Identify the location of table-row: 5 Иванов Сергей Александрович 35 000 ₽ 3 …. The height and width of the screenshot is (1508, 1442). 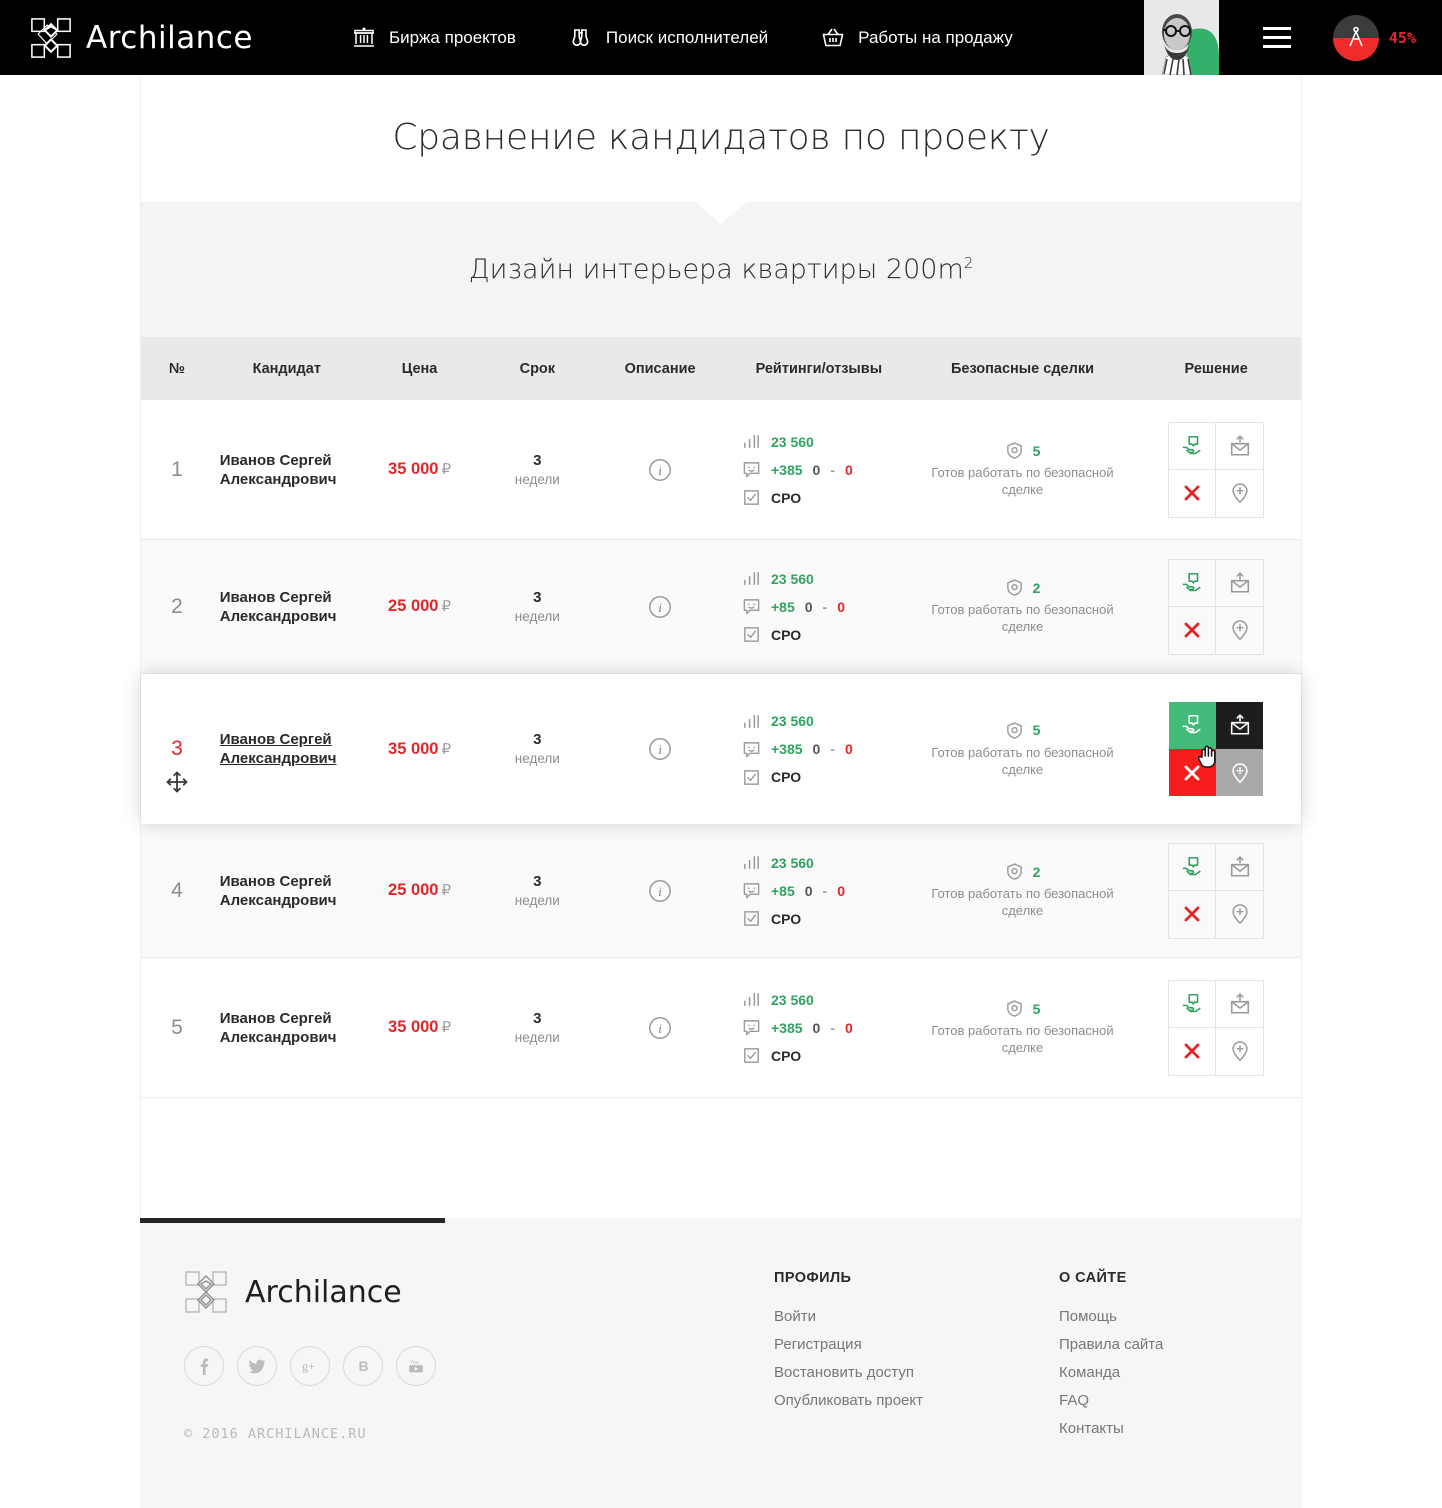
(721, 1028).